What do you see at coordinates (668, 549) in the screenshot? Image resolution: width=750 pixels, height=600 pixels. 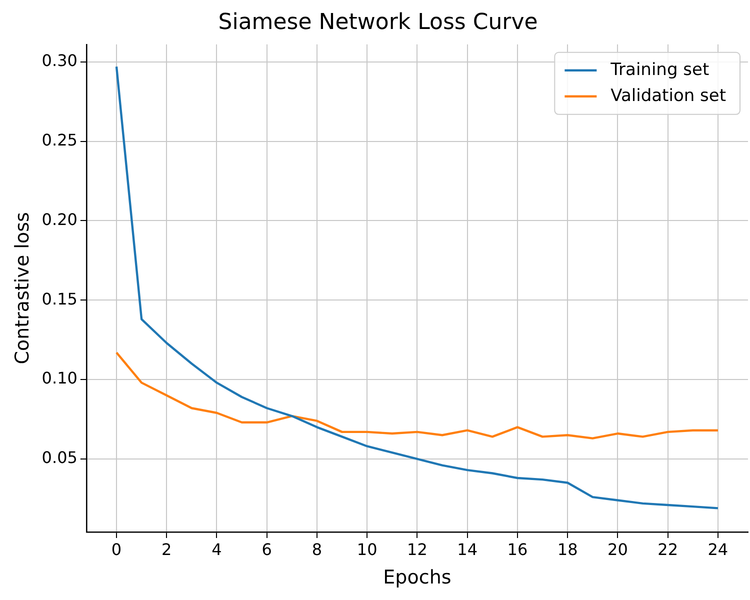 I see `x-tick-label: 22` at bounding box center [668, 549].